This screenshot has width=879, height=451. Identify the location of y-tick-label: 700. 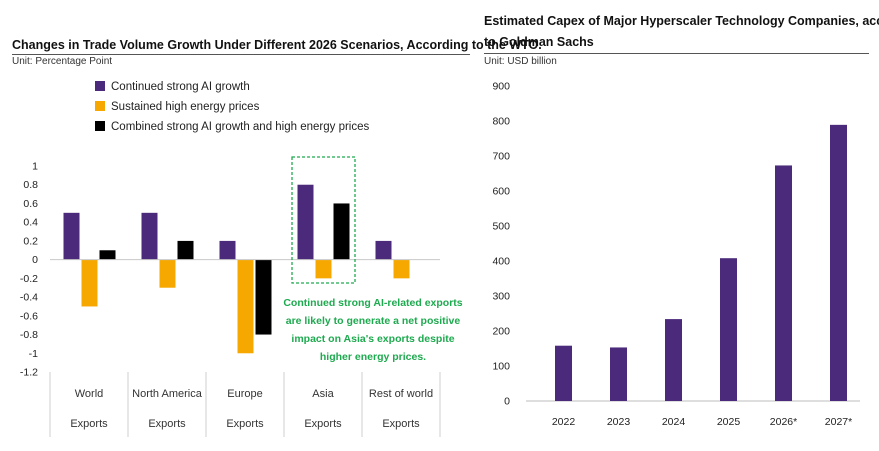
(501, 157).